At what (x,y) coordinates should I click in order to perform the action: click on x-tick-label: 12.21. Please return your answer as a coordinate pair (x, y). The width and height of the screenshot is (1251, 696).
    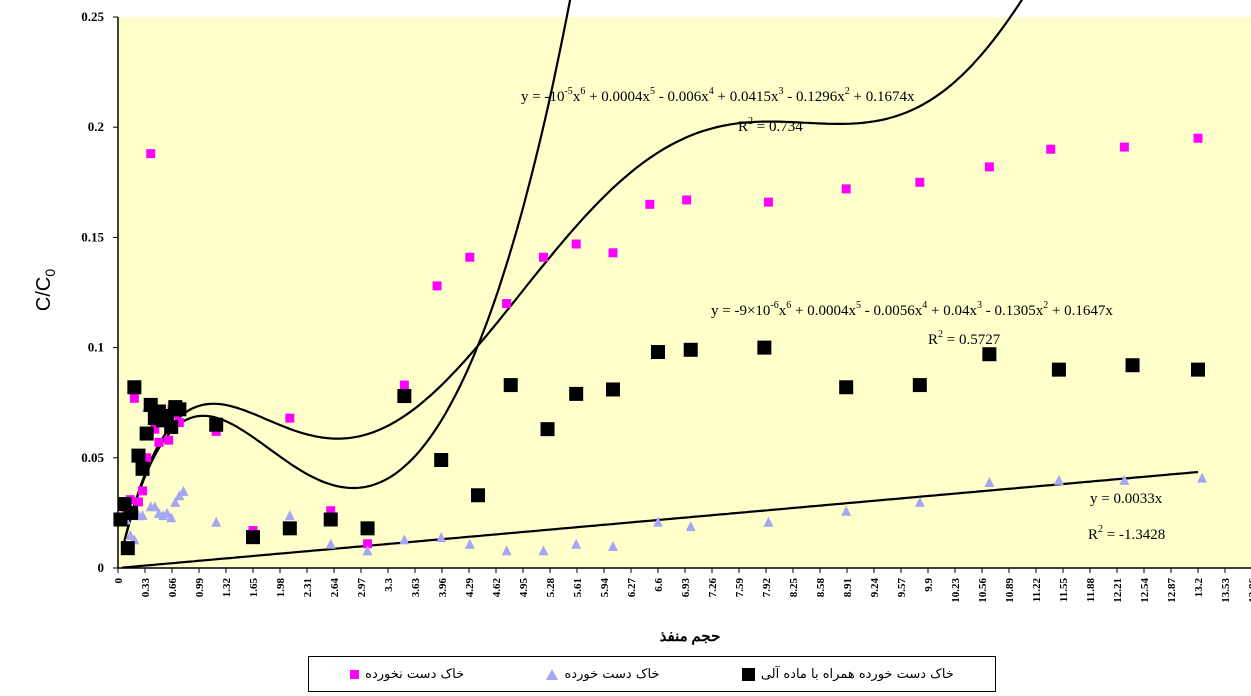
    Looking at the image, I should click on (1118, 590).